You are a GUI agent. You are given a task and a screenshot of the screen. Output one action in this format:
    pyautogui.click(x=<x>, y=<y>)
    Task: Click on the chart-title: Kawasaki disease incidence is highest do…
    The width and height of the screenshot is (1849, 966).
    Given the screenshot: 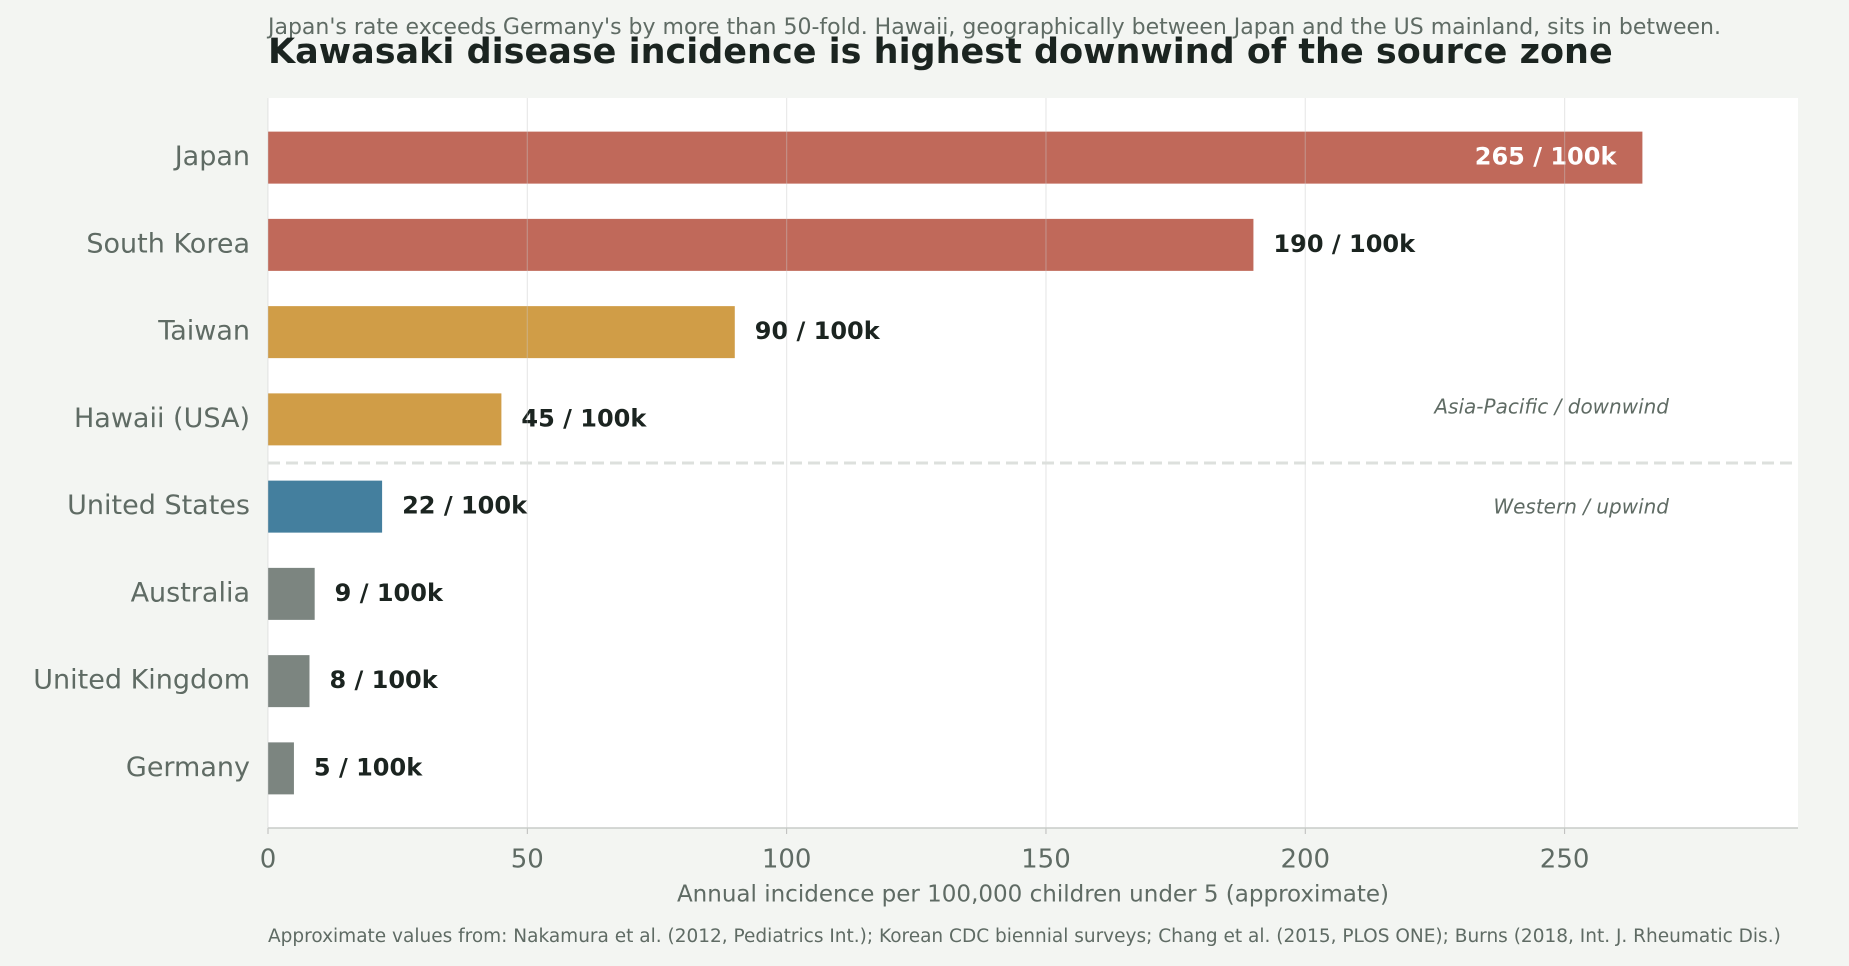 What is the action you would take?
    pyautogui.click(x=940, y=52)
    